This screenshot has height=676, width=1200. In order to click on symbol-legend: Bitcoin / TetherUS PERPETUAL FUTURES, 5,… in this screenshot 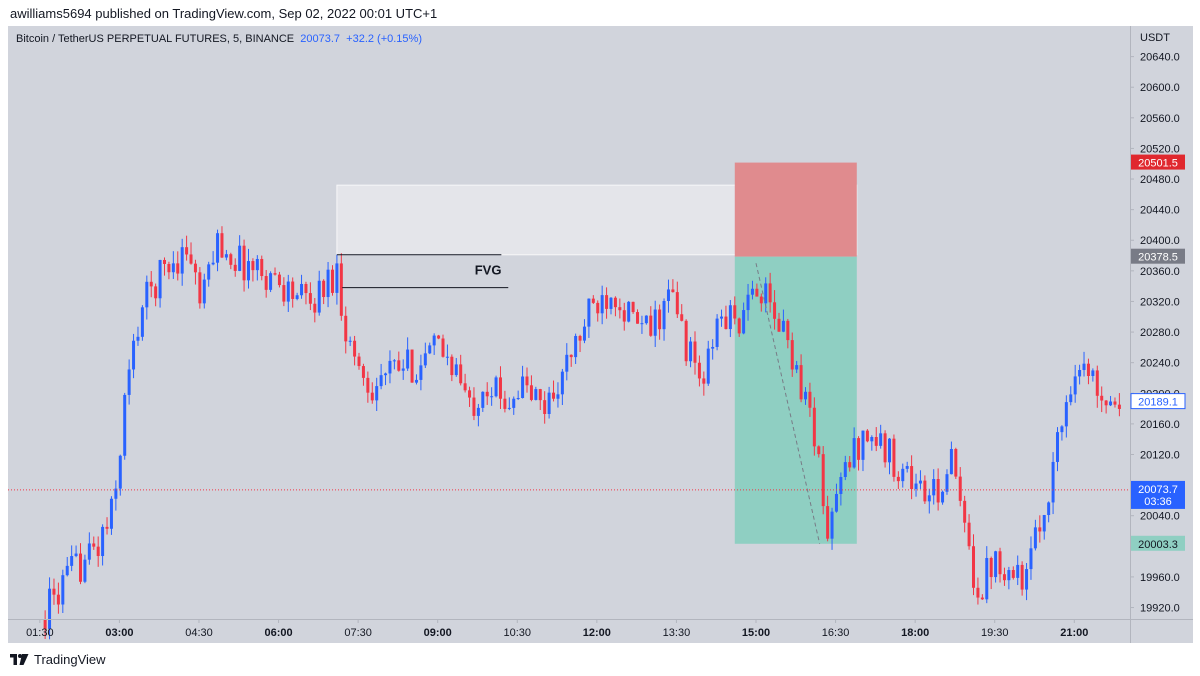, I will do `click(219, 39)`.